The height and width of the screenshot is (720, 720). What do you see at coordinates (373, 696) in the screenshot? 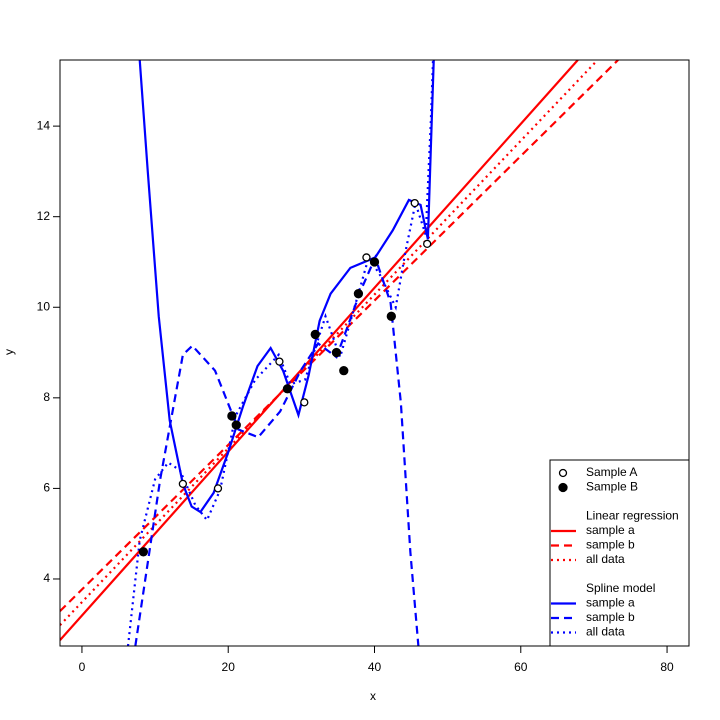
I see `x-axis-label: x` at bounding box center [373, 696].